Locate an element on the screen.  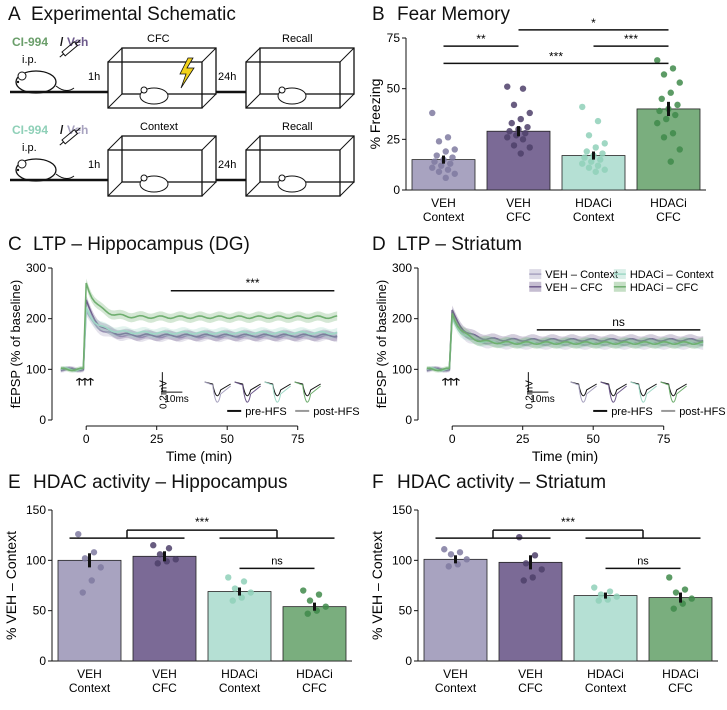
t2-label-row1: 24h is located at coordinates (227, 77).